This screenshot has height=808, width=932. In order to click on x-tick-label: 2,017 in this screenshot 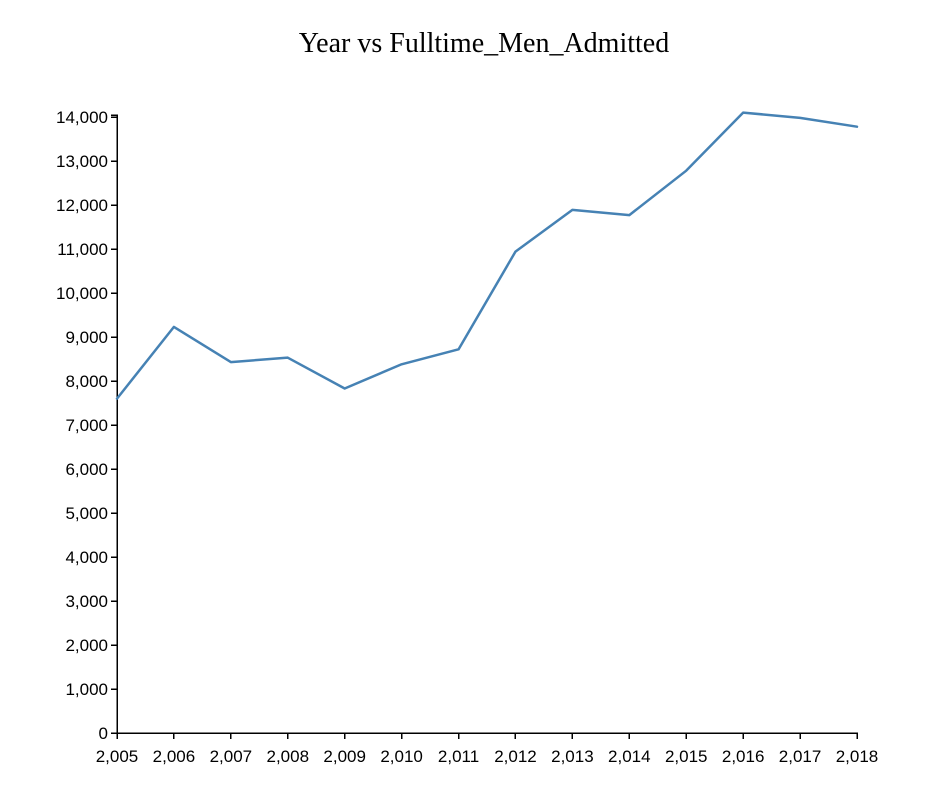, I will do `click(800, 756)`.